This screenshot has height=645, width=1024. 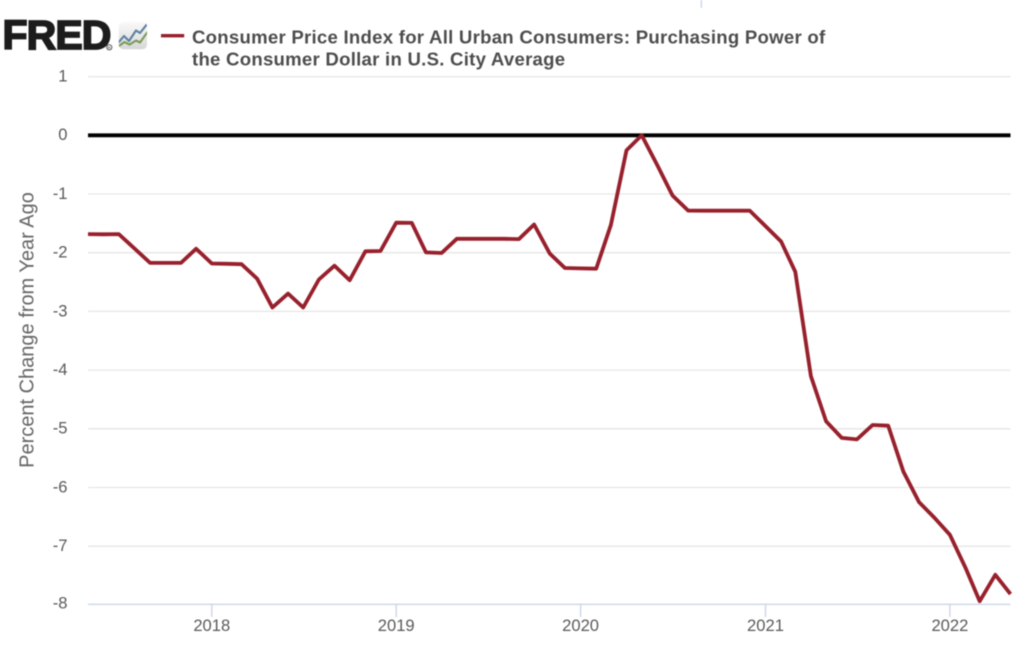 I want to click on svg-text: 1, so click(x=62, y=76).